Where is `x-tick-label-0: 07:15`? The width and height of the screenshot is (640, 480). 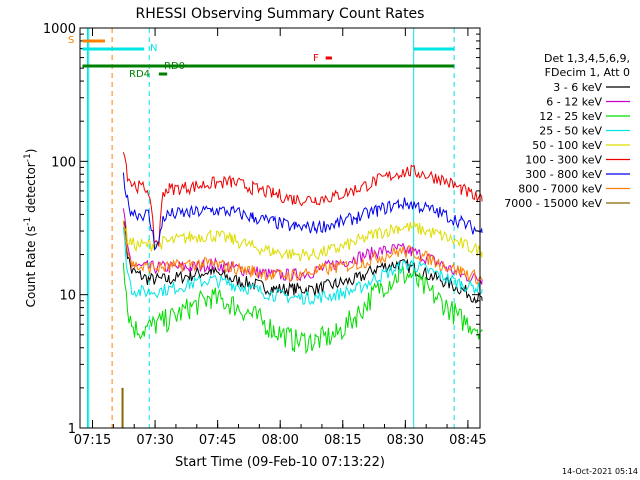
x-tick-label-0: 07:15 is located at coordinates (92, 440).